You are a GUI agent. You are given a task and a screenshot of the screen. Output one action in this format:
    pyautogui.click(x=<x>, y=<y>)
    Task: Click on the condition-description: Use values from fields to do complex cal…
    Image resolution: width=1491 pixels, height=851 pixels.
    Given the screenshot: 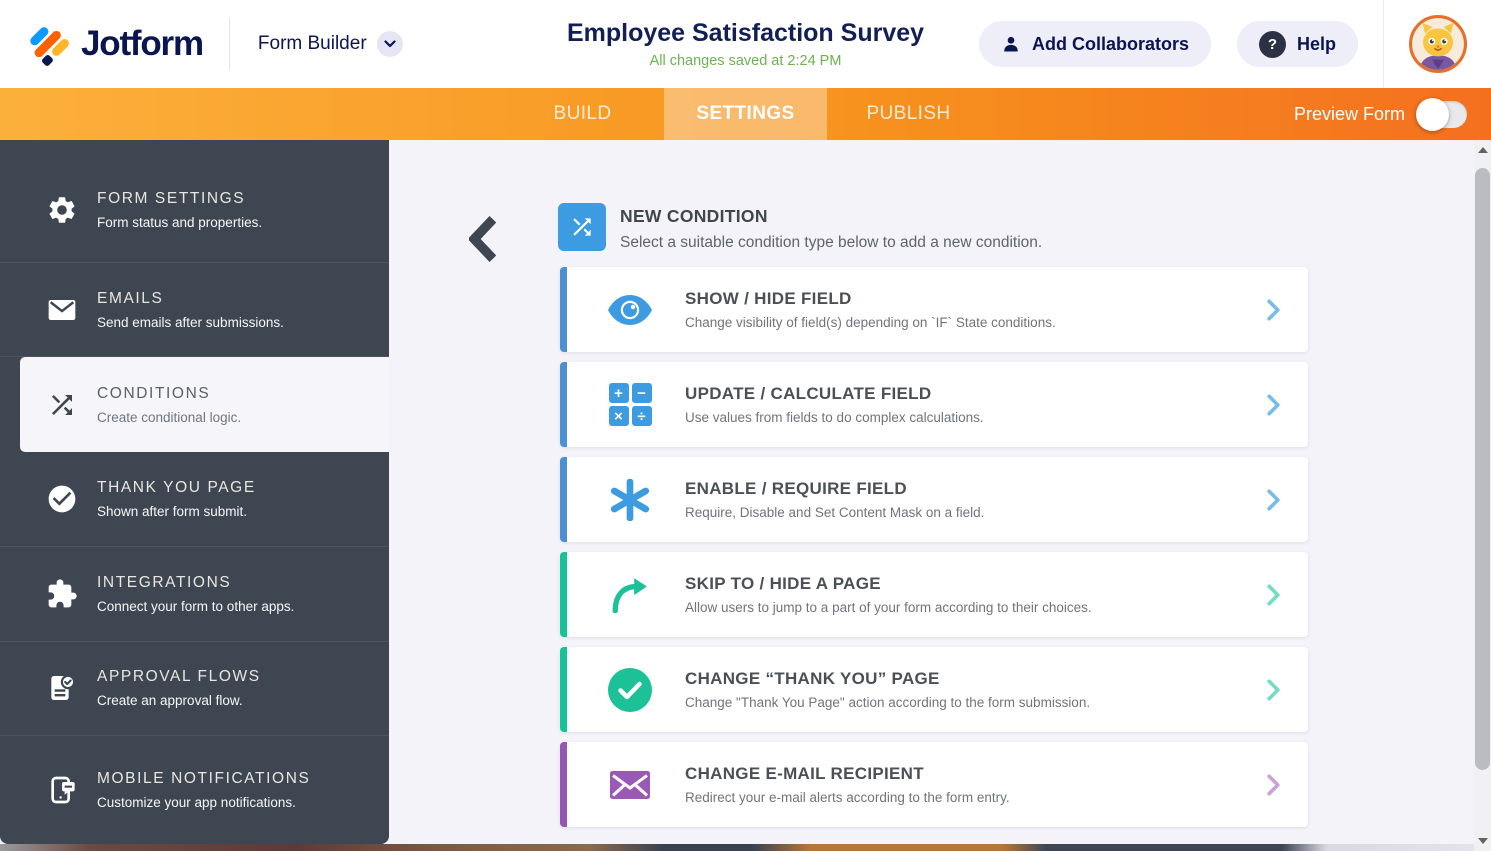 What is the action you would take?
    pyautogui.click(x=834, y=417)
    